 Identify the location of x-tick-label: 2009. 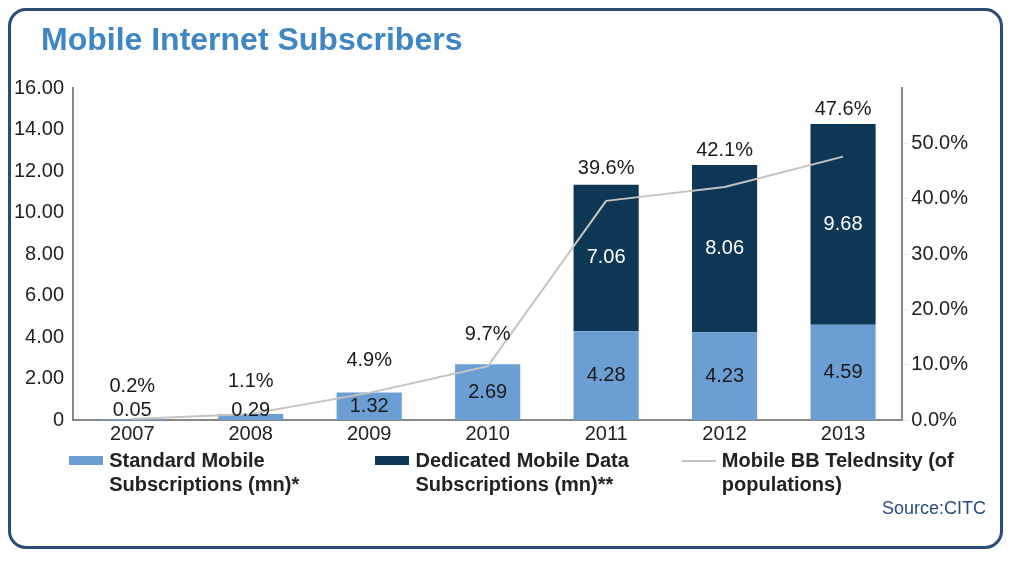
(369, 432).